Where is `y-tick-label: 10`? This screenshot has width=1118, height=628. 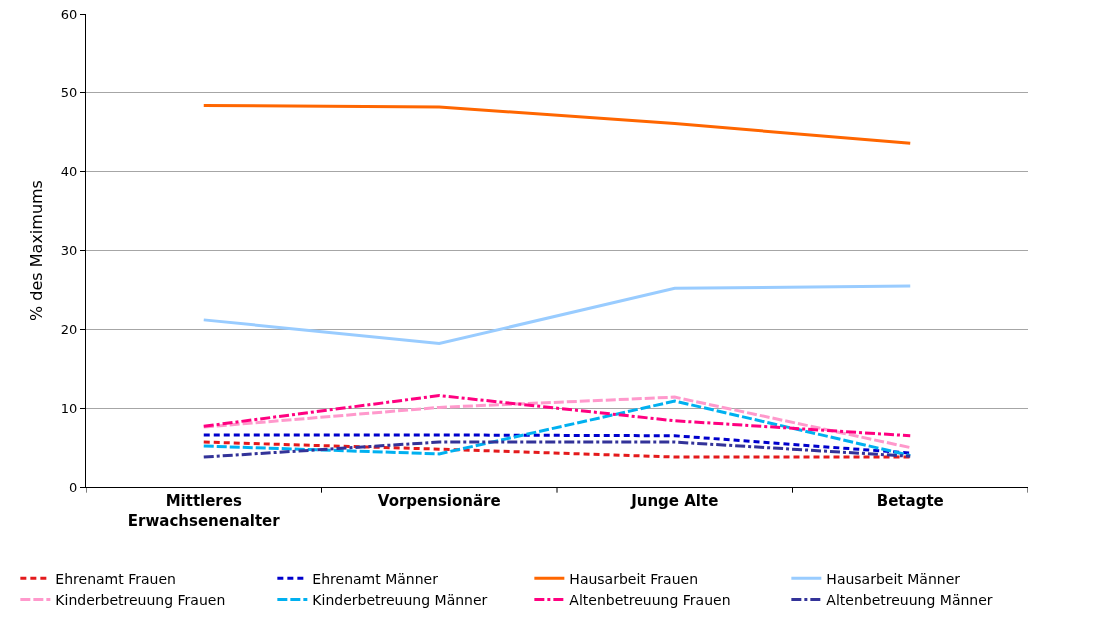 y-tick-label: 10 is located at coordinates (69, 408).